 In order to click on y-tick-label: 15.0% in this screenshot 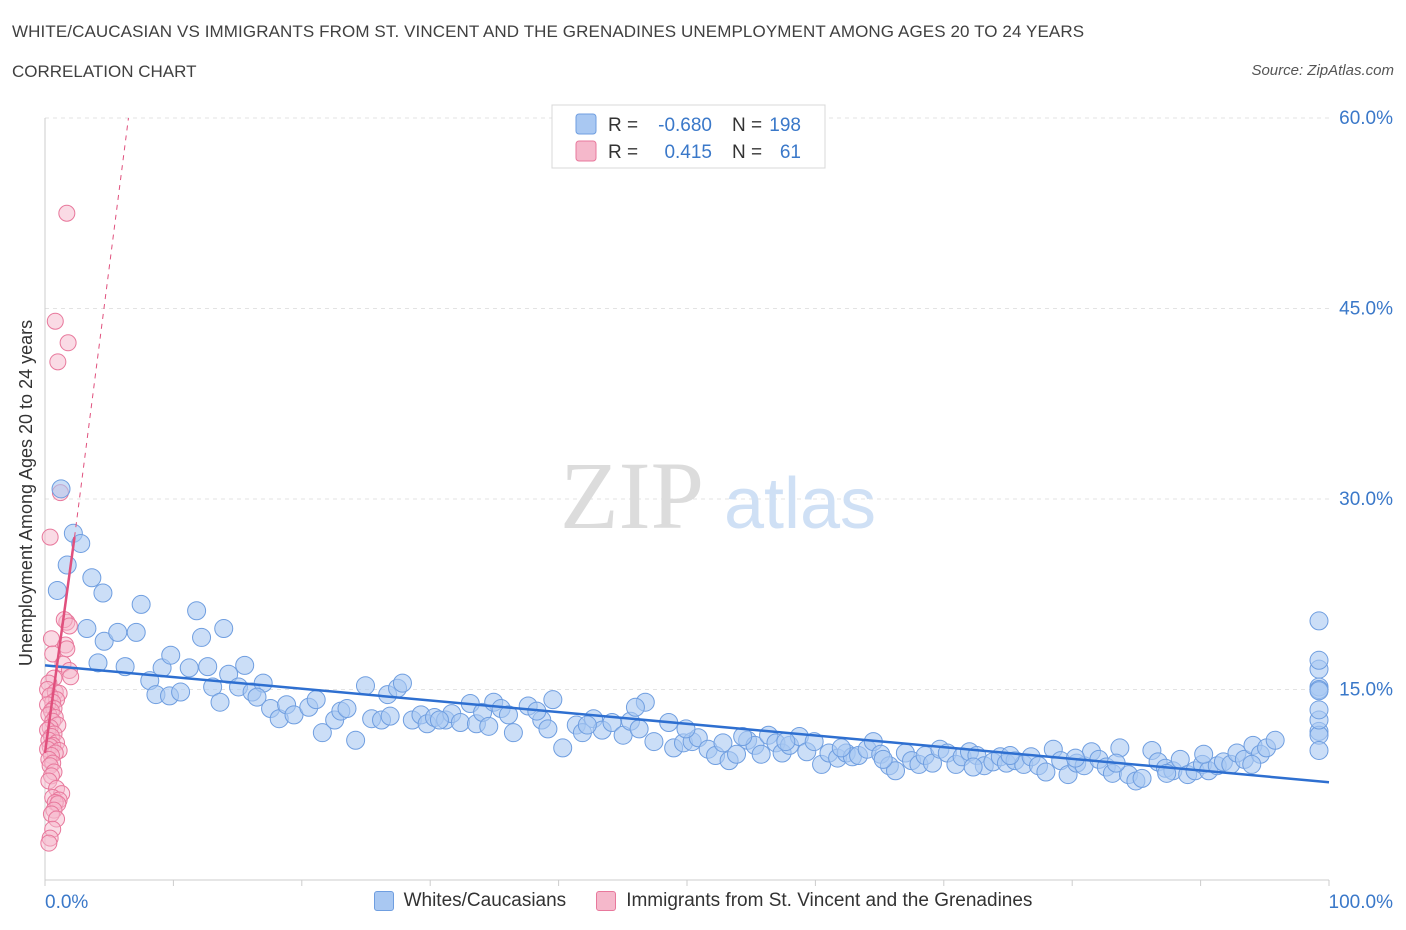, I will do `click(1366, 690)`.